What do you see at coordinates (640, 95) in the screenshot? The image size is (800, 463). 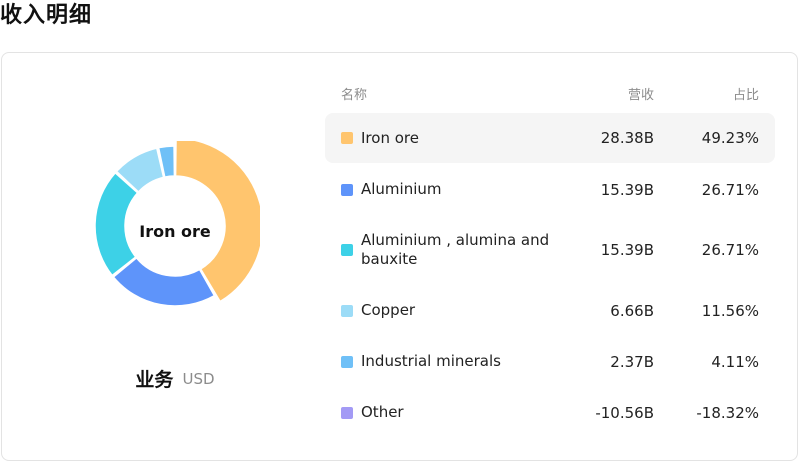 I see `header-revenue: 营收` at bounding box center [640, 95].